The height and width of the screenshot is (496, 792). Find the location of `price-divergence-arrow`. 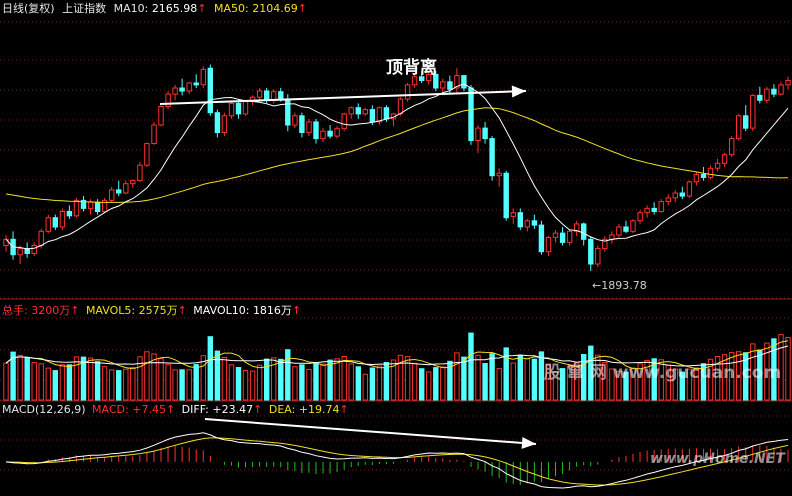

price-divergence-arrow is located at coordinates (343, 97).